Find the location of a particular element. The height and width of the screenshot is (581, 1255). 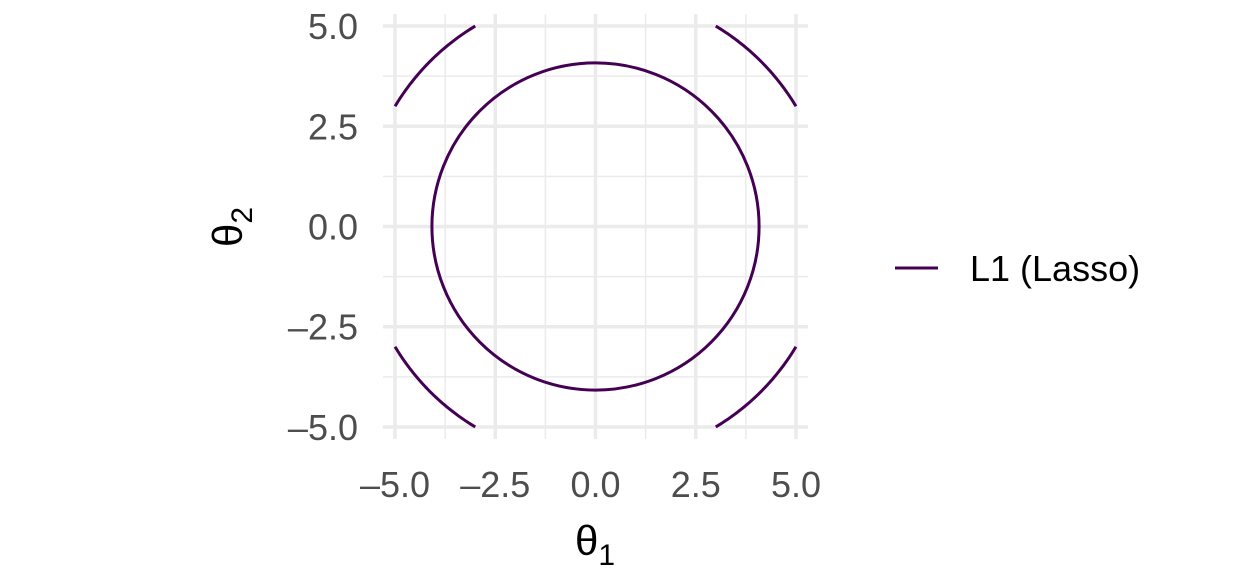

x-tick-label: –5.0 is located at coordinates (395, 484).